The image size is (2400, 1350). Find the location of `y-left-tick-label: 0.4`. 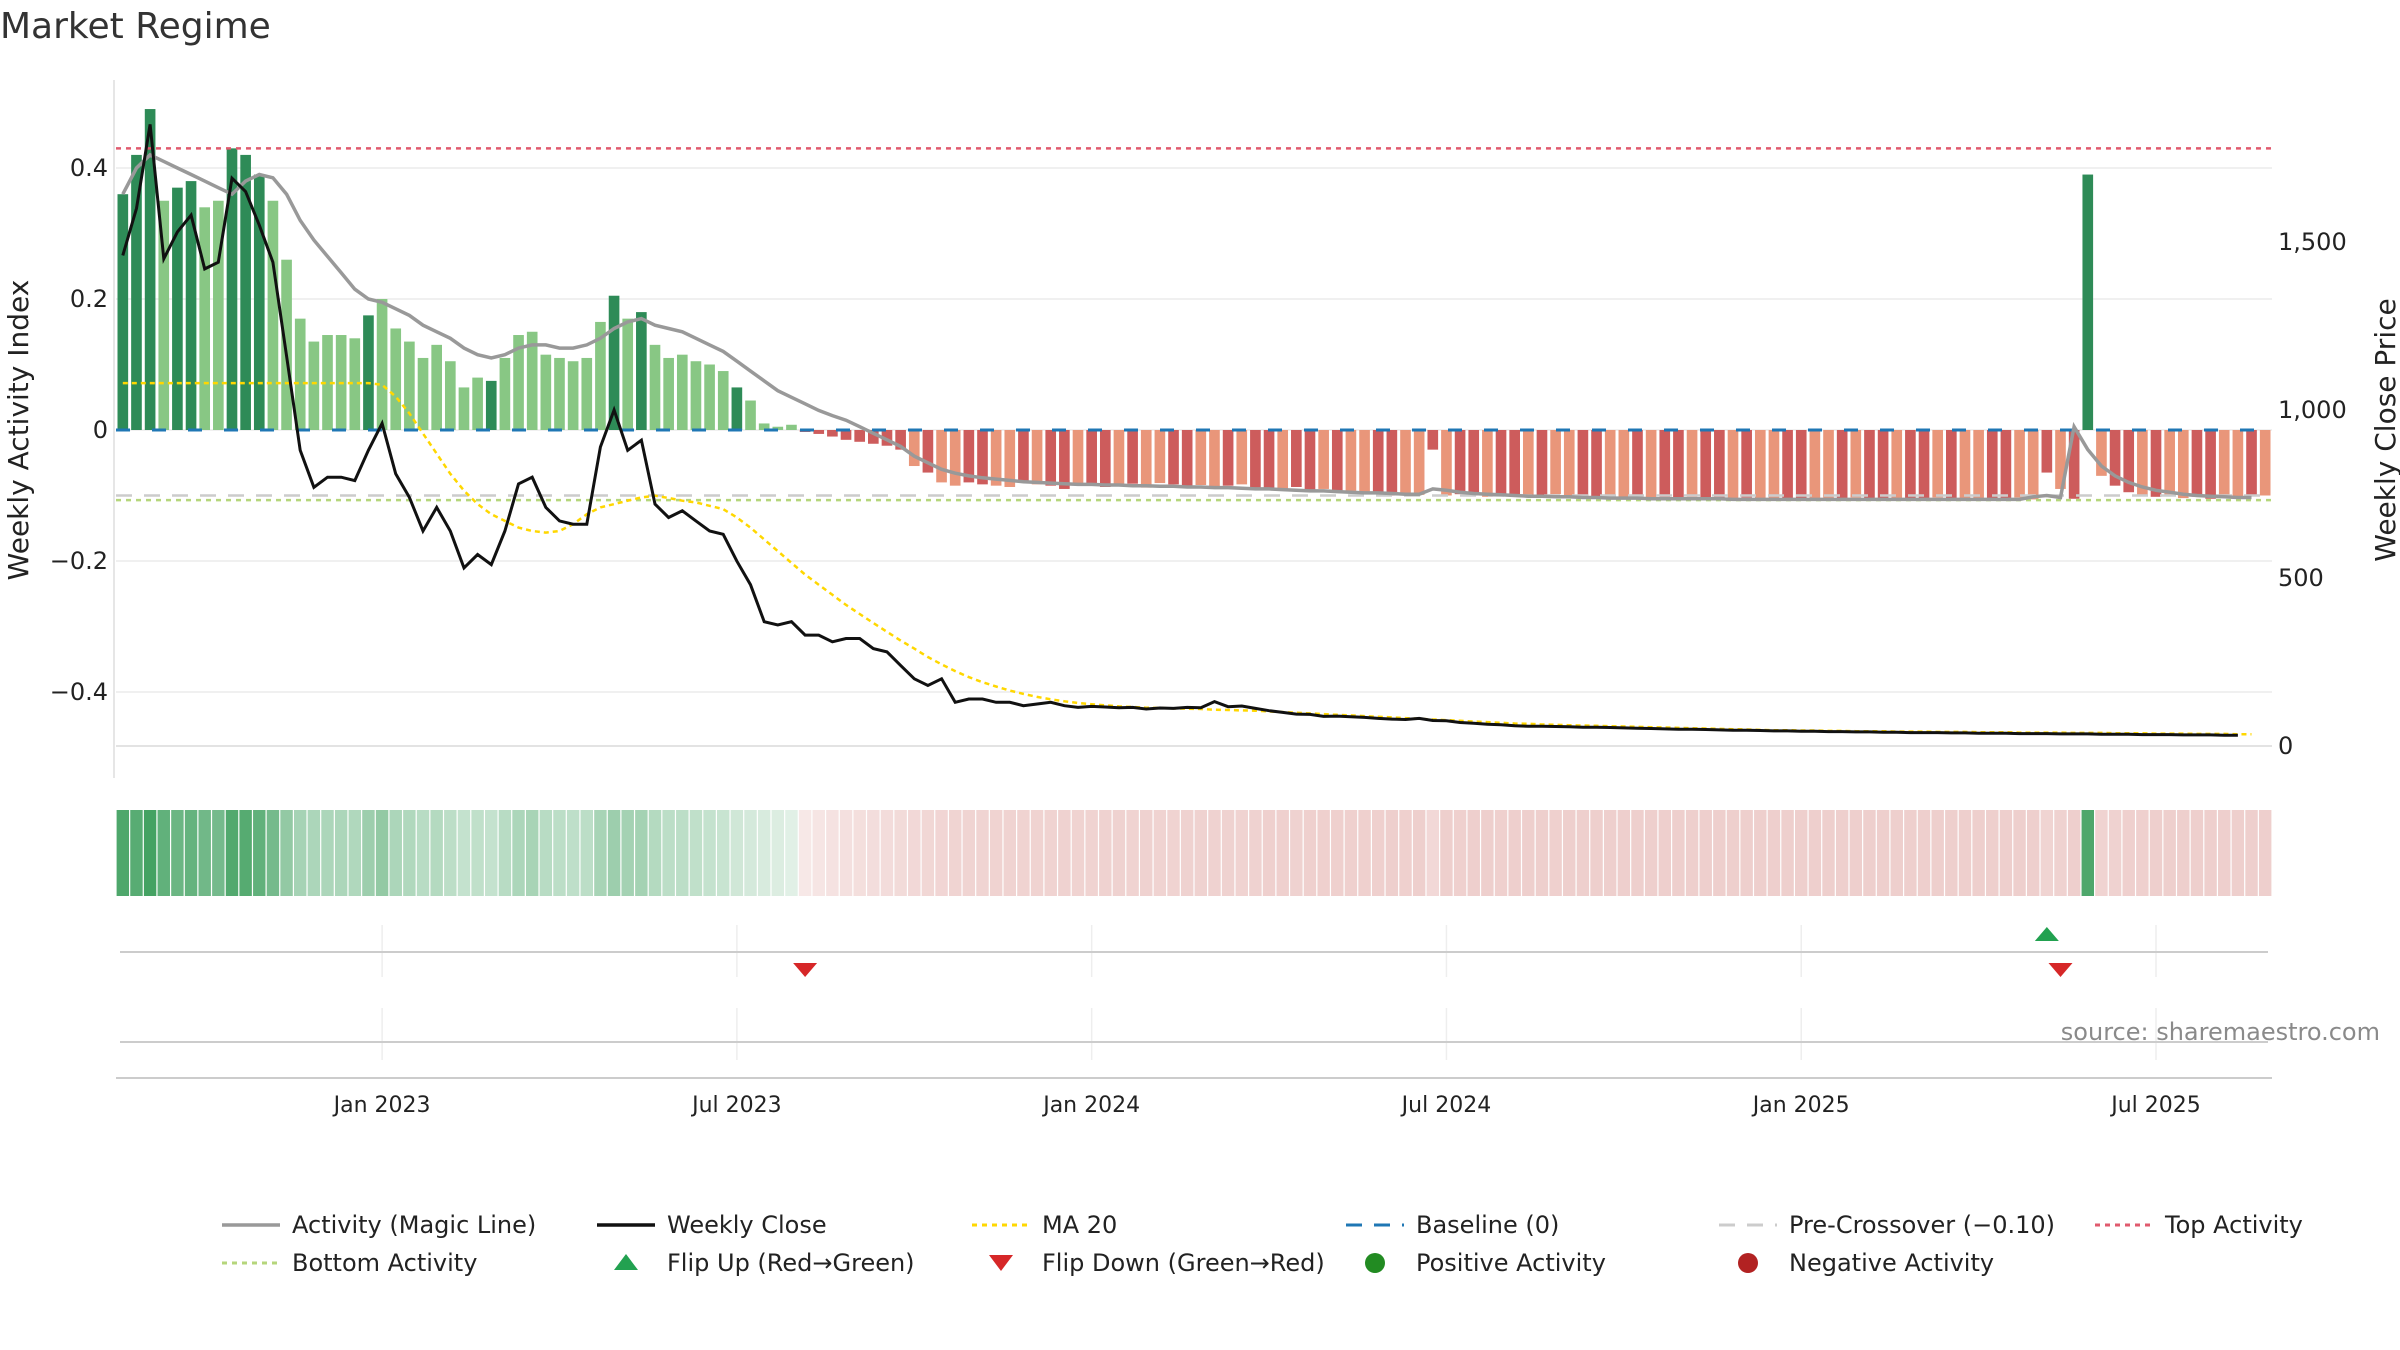

y-left-tick-label: 0.4 is located at coordinates (89, 168).